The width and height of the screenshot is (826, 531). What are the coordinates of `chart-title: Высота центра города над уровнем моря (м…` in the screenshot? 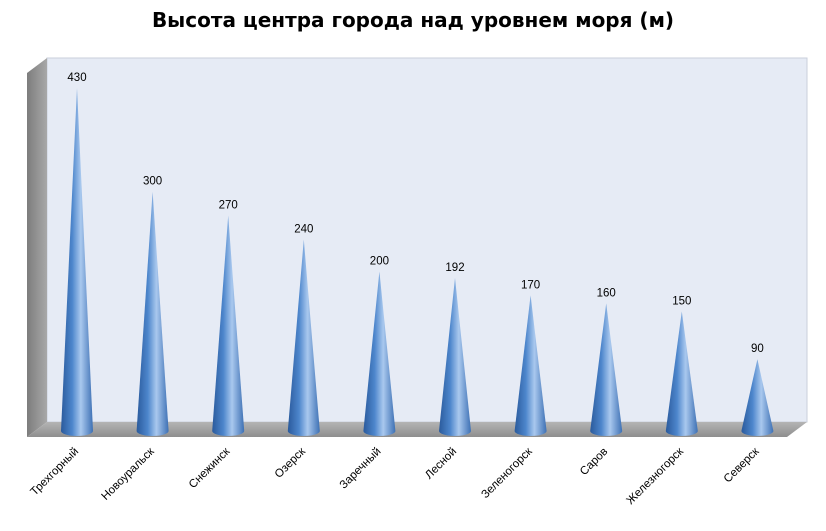 It's located at (413, 20).